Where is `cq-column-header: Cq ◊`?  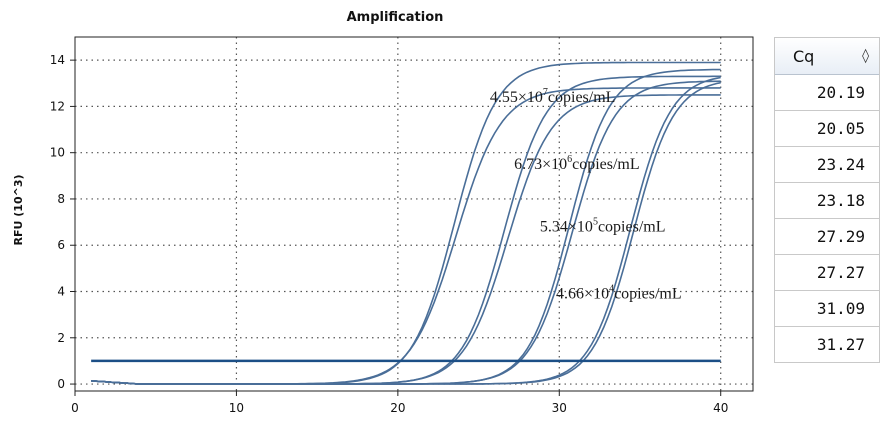
cq-column-header: Cq ◊ is located at coordinates (827, 56).